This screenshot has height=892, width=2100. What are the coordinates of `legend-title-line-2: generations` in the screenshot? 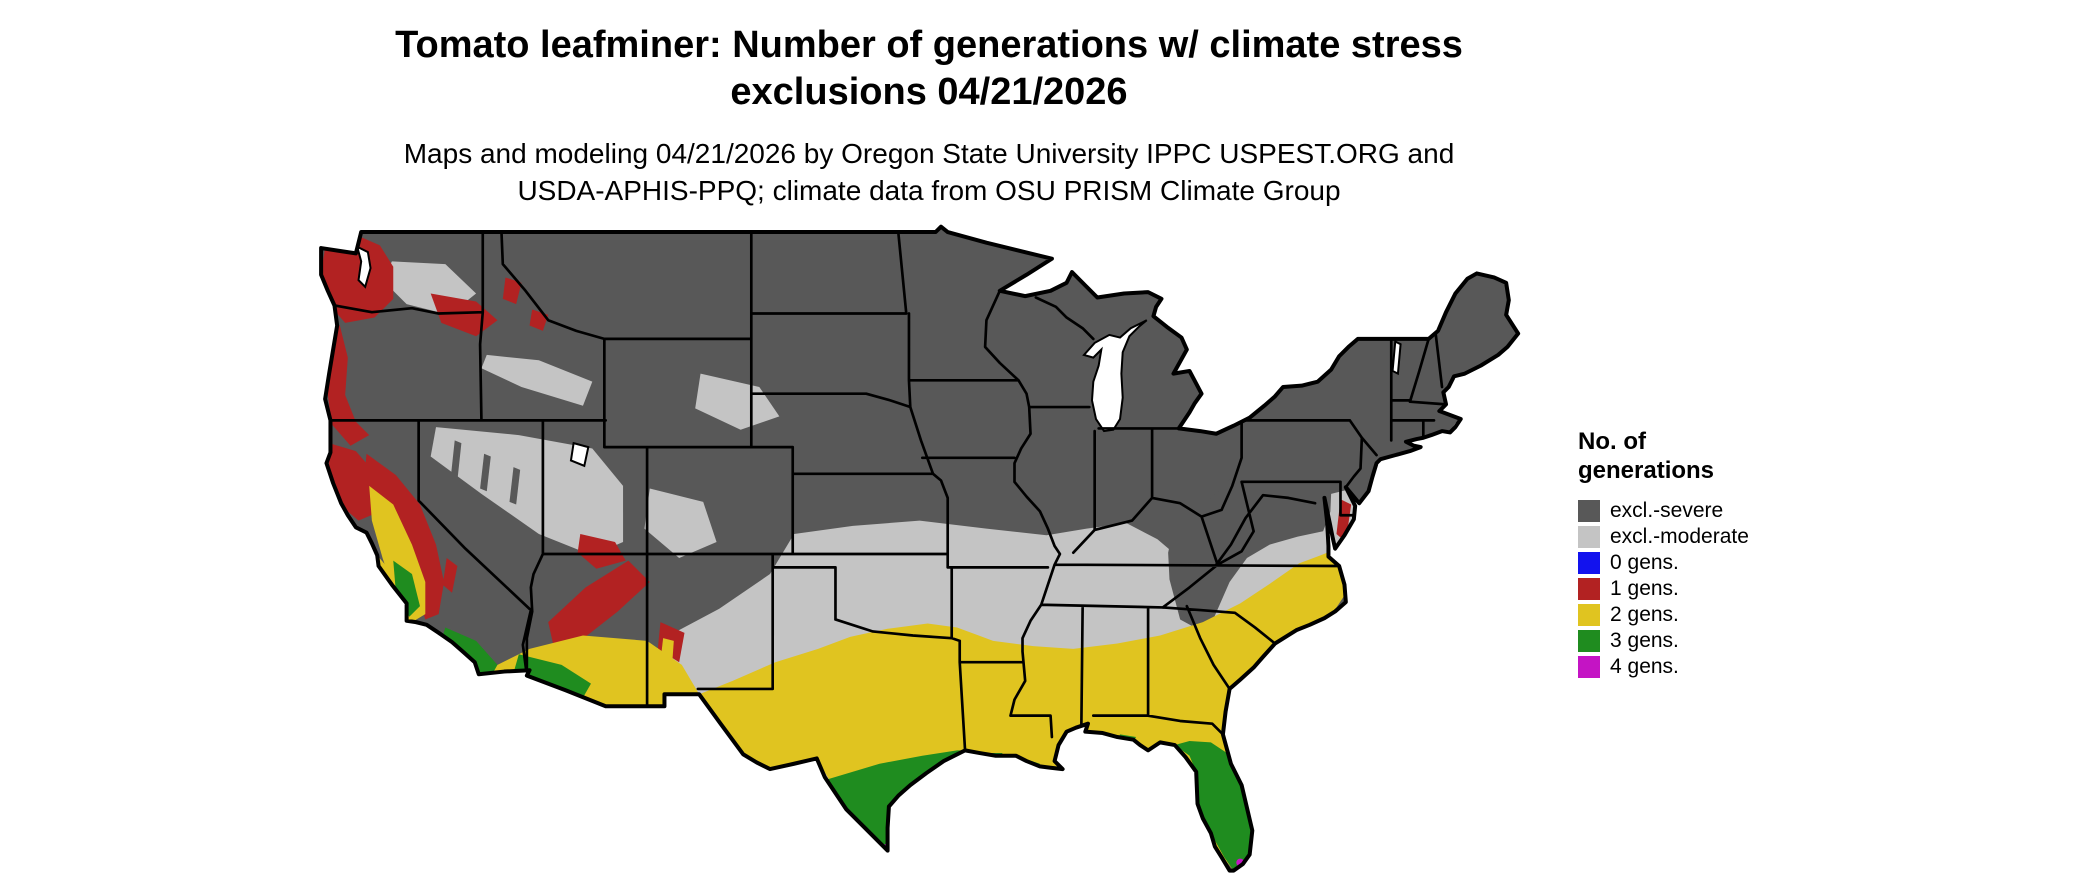 It's located at (1646, 470).